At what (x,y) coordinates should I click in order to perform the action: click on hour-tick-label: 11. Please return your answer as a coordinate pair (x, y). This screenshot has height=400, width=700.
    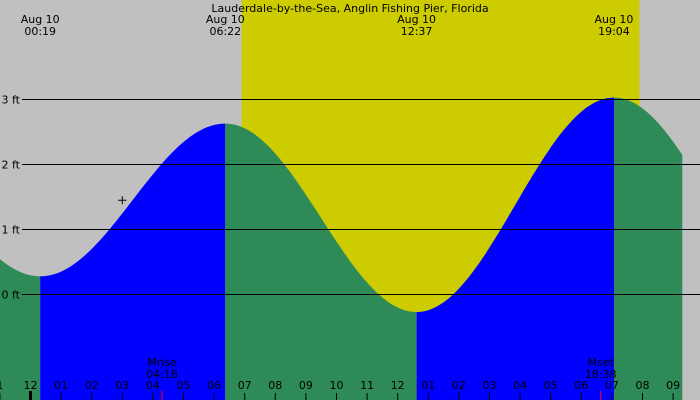
    Looking at the image, I should click on (367, 385).